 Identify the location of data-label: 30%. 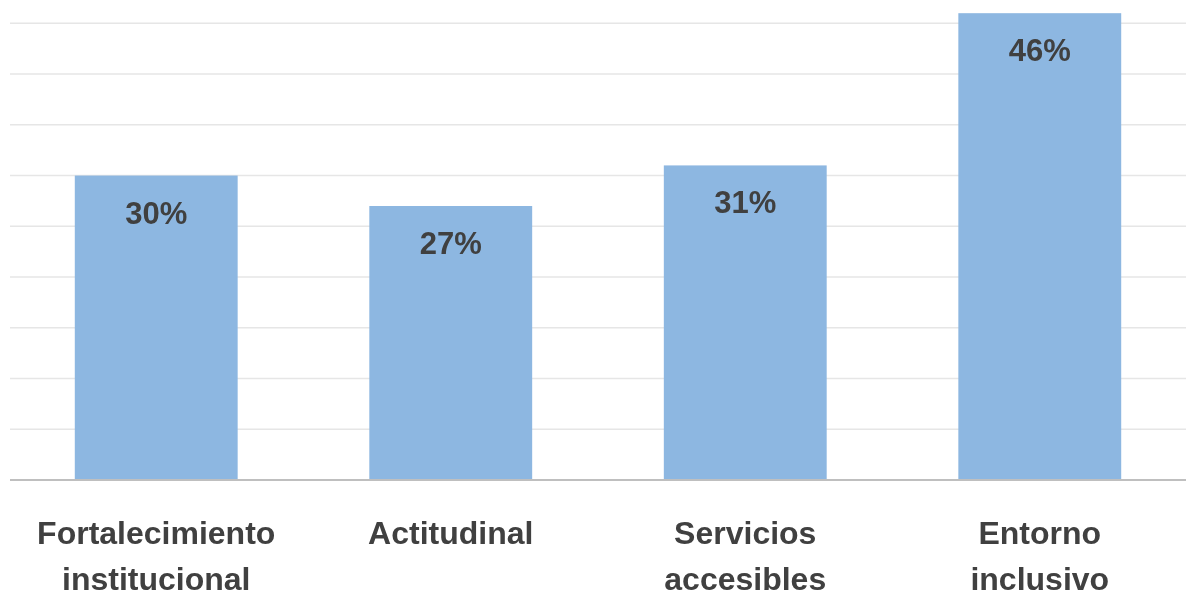
(156, 213).